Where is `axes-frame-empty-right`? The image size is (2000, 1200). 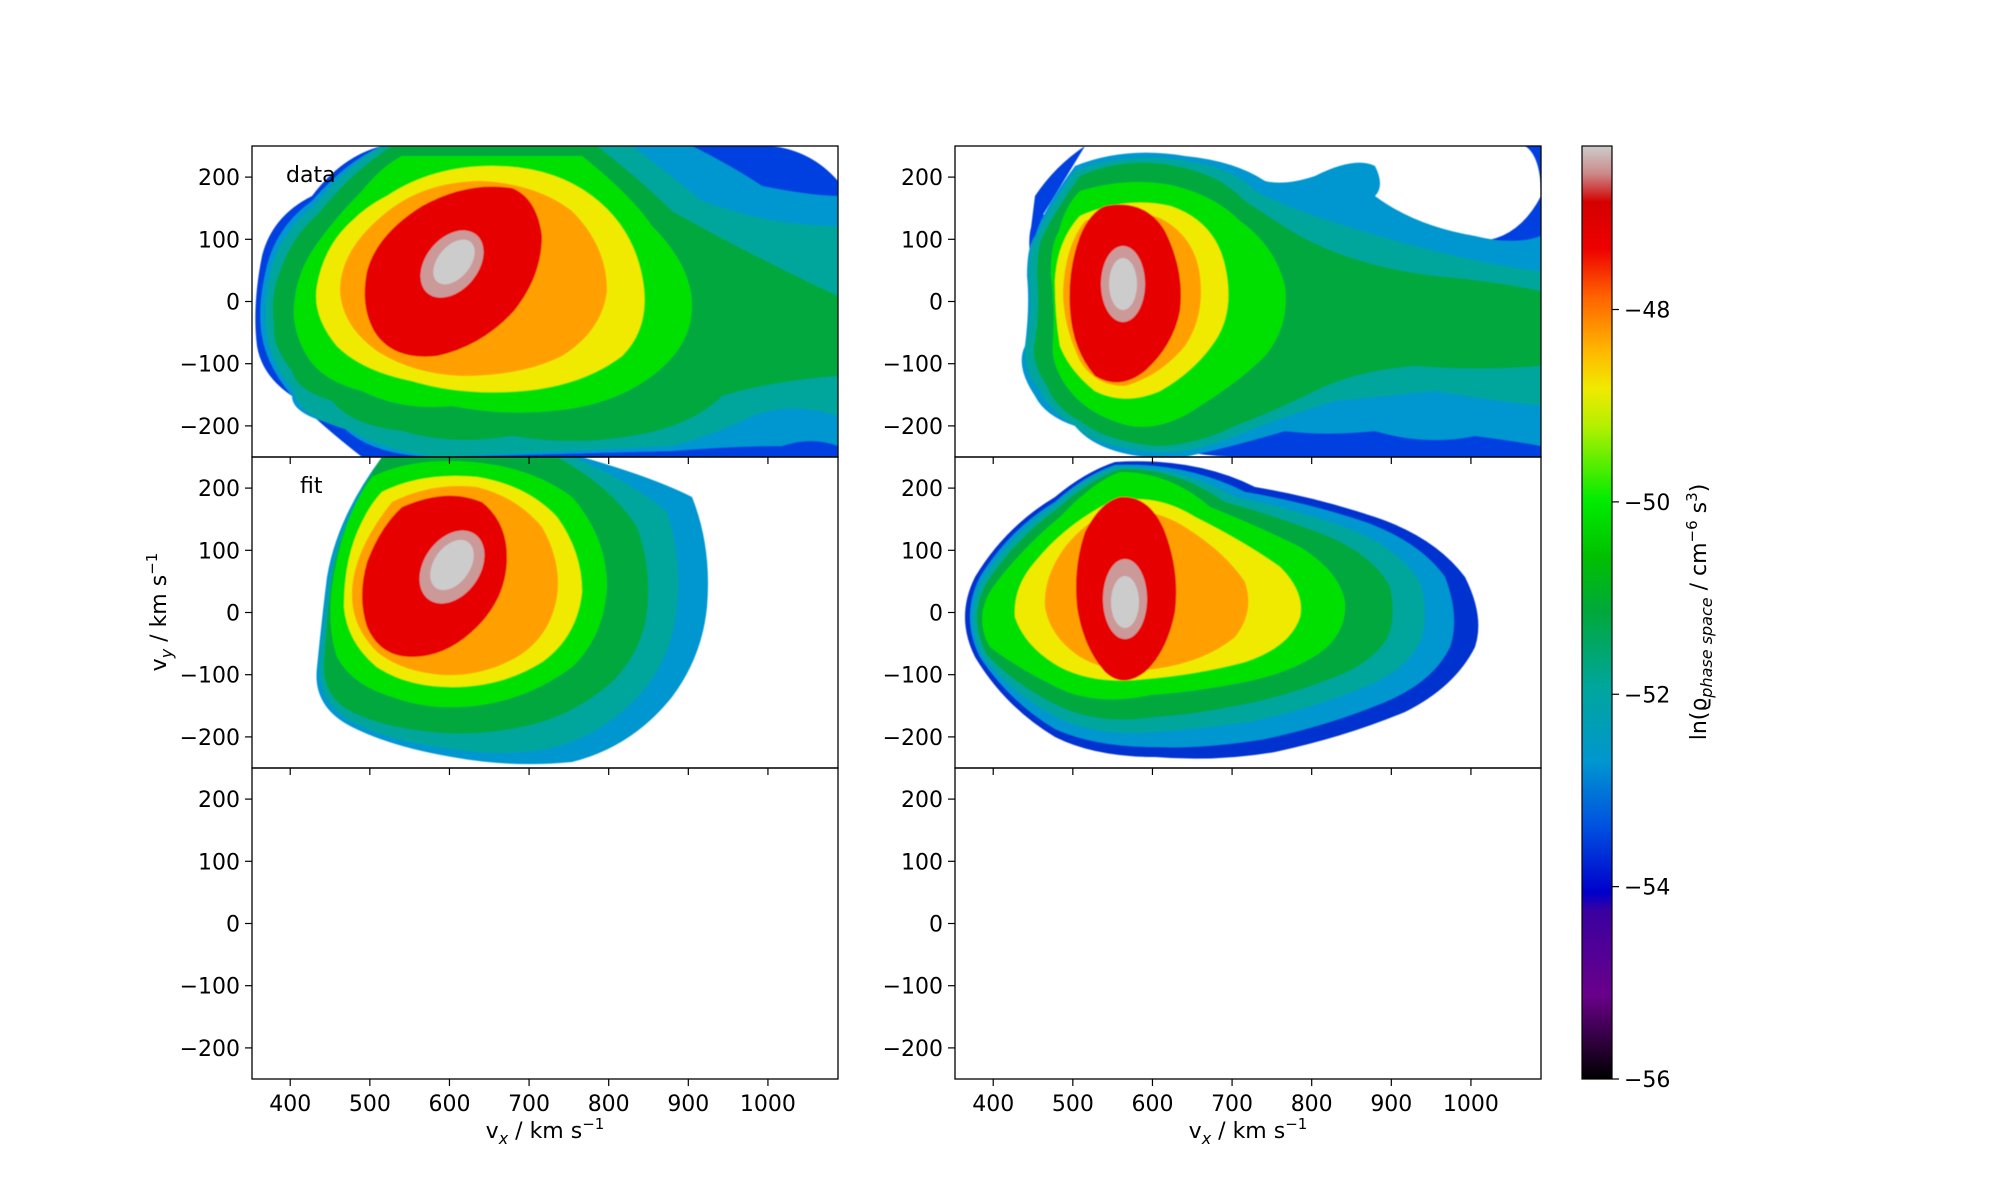 axes-frame-empty-right is located at coordinates (1248, 923).